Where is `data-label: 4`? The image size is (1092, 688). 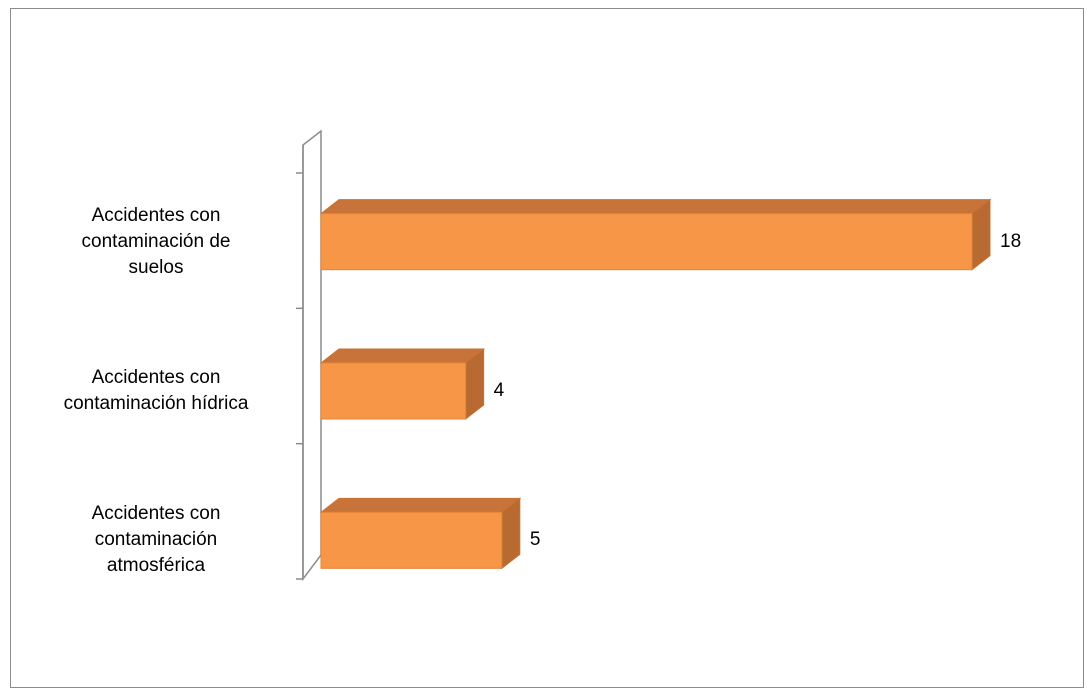 data-label: 4 is located at coordinates (499, 390).